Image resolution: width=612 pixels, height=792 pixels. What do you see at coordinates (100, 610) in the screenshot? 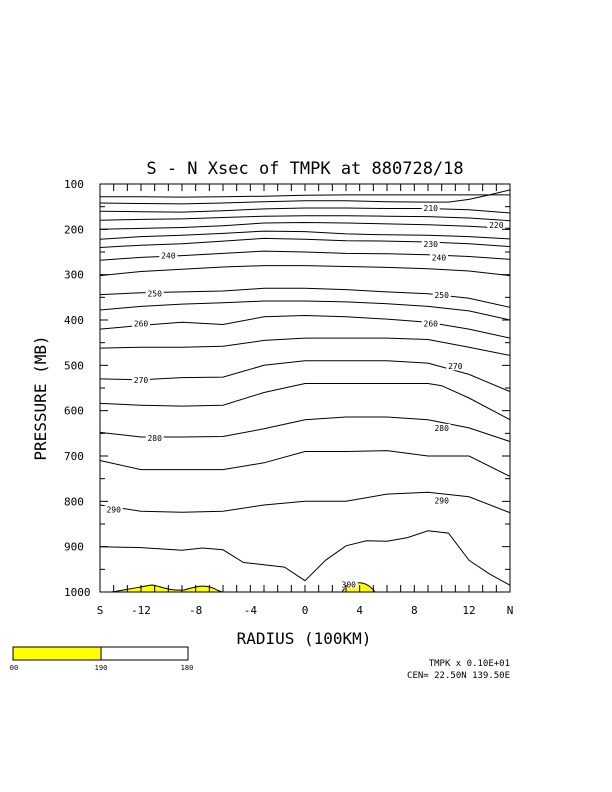
I see `x-end-label-south: S` at bounding box center [100, 610].